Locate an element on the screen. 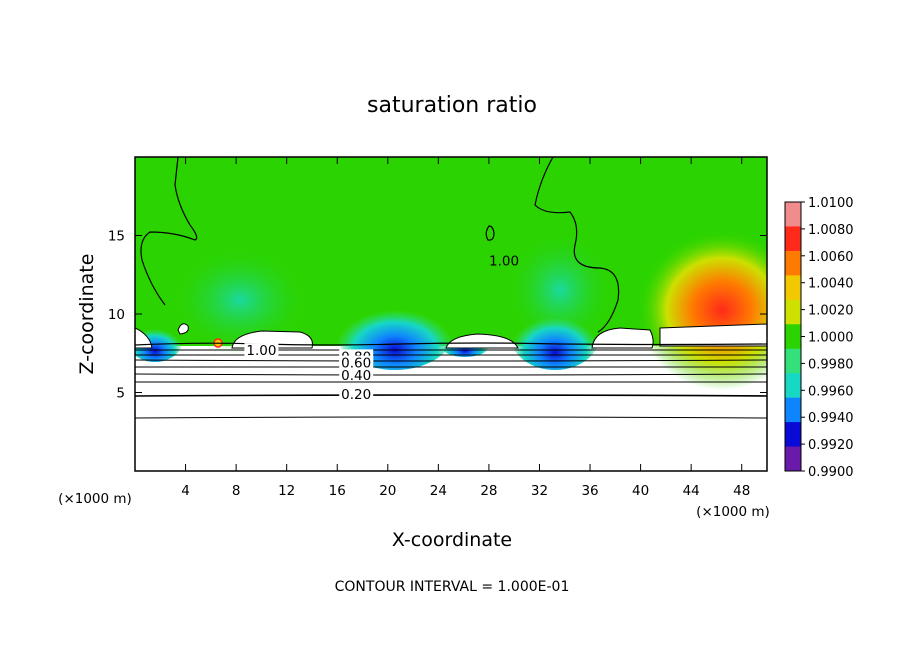 Image resolution: width=904 pixels, height=654 pixels. colorbar-label: 1.0020 is located at coordinates (831, 311).